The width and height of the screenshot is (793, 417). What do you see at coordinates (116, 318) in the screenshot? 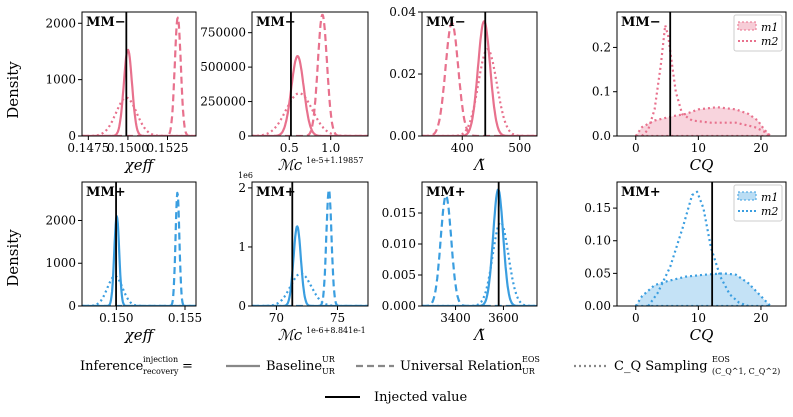
I see `x-tick-label: 0.150` at bounding box center [116, 318].